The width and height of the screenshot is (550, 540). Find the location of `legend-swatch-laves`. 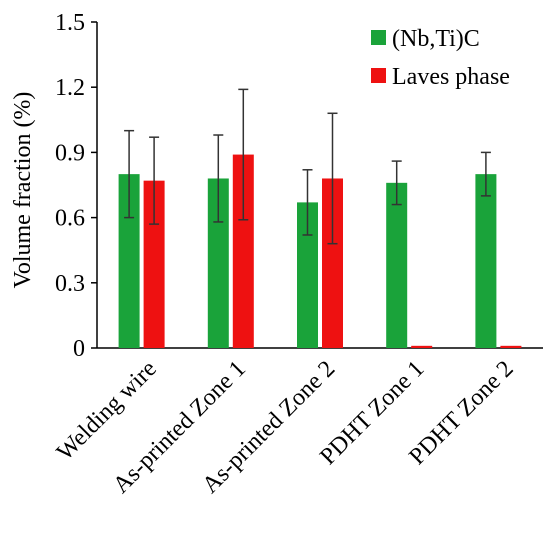

legend-swatch-laves is located at coordinates (378, 75).